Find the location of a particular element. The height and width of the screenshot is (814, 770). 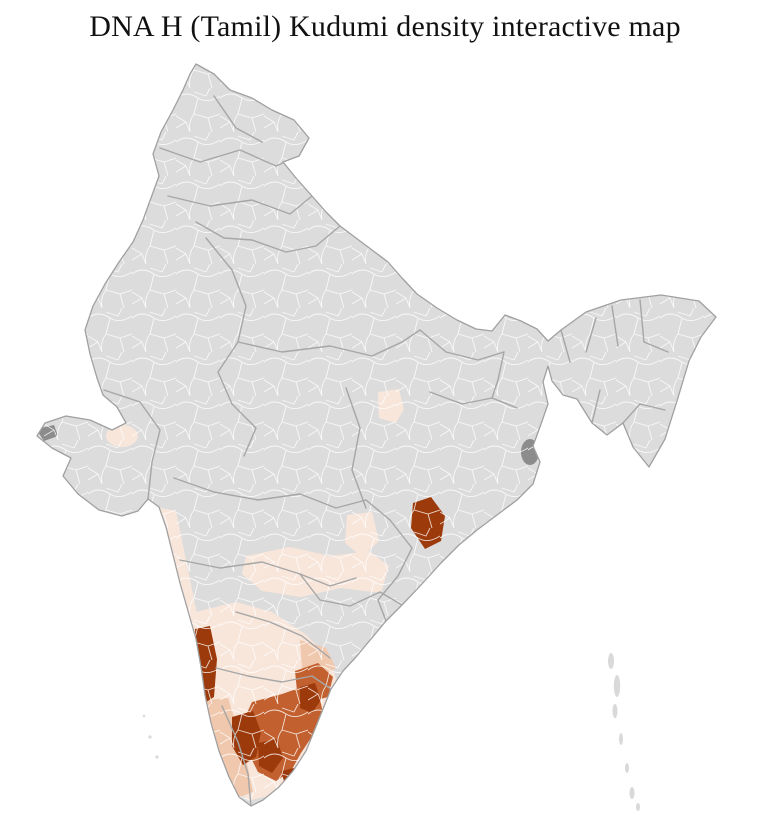

andaman-nicobar-islands is located at coordinates (624, 732).